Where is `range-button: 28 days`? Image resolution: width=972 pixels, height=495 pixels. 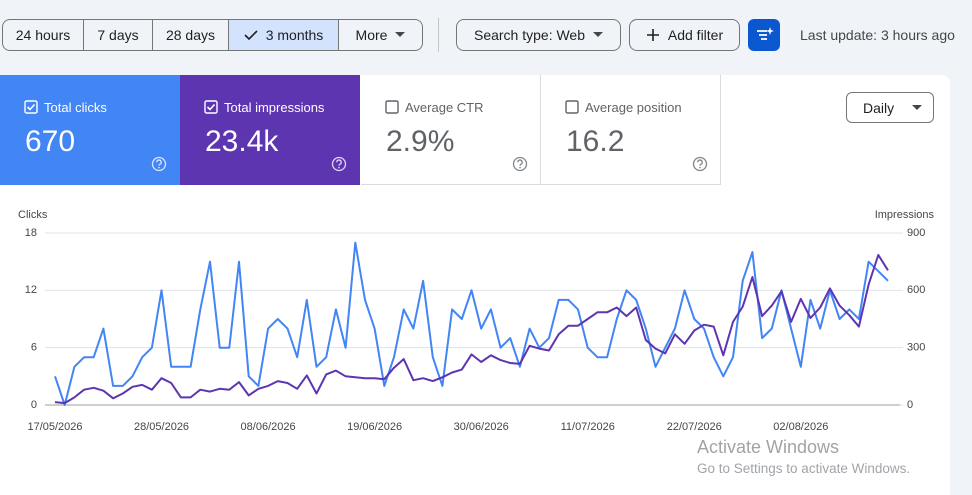 range-button: 28 days is located at coordinates (191, 35).